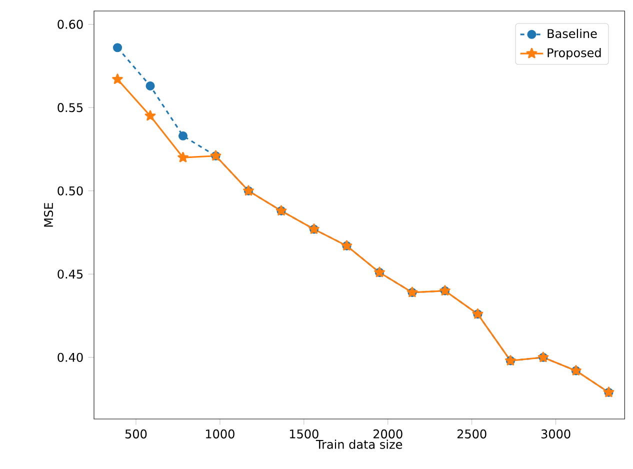 The height and width of the screenshot is (469, 633). What do you see at coordinates (304, 433) in the screenshot?
I see `x-tick-label: 1500` at bounding box center [304, 433].